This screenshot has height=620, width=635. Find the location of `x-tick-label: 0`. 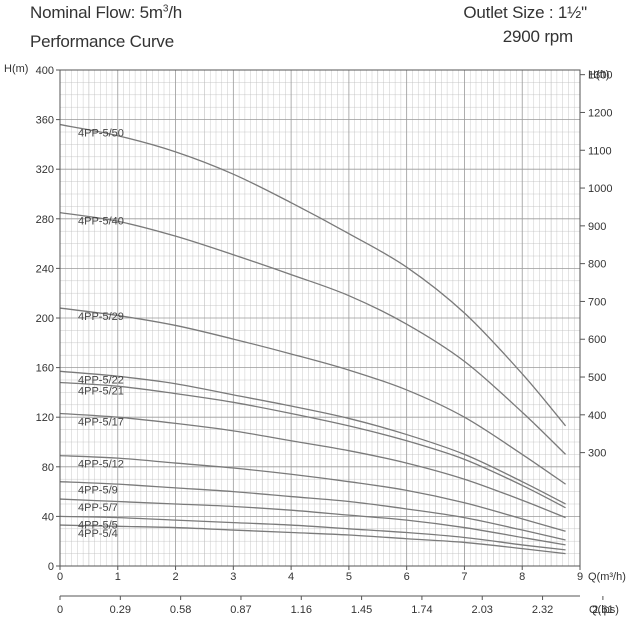

x-tick-label: 0 is located at coordinates (60, 577).